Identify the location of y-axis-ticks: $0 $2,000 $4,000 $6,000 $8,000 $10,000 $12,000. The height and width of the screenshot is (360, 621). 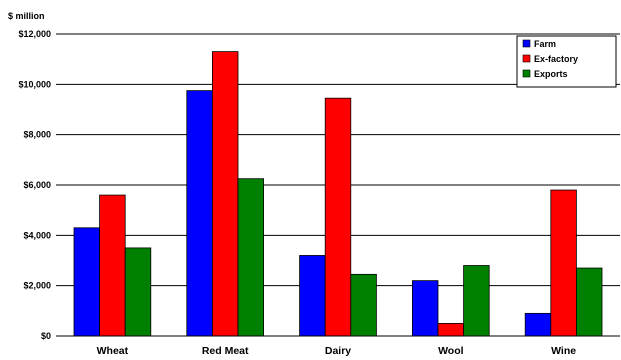
(34, 185).